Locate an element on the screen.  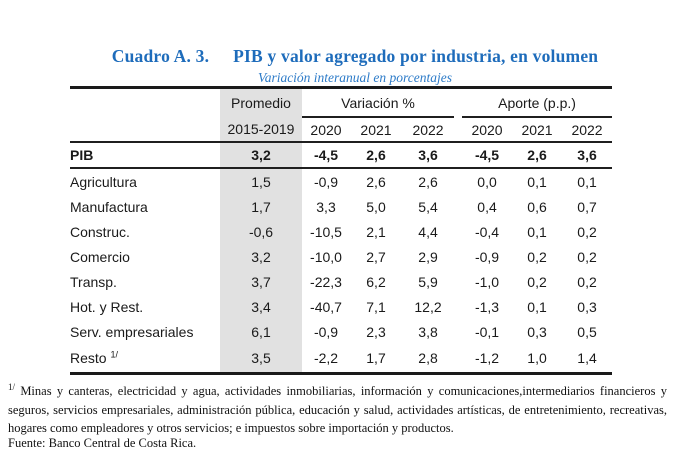
promedio-header: Promedio is located at coordinates (261, 102).